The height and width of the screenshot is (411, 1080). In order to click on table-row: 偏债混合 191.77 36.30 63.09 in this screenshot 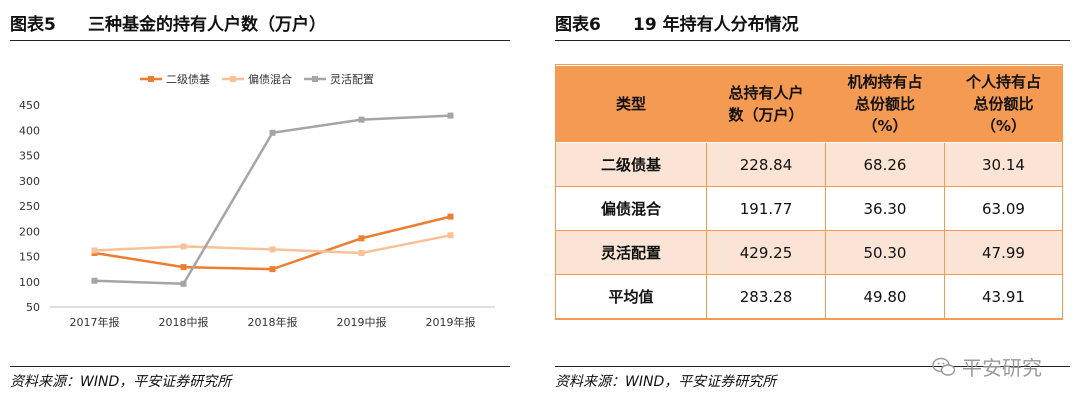, I will do `click(809, 208)`.